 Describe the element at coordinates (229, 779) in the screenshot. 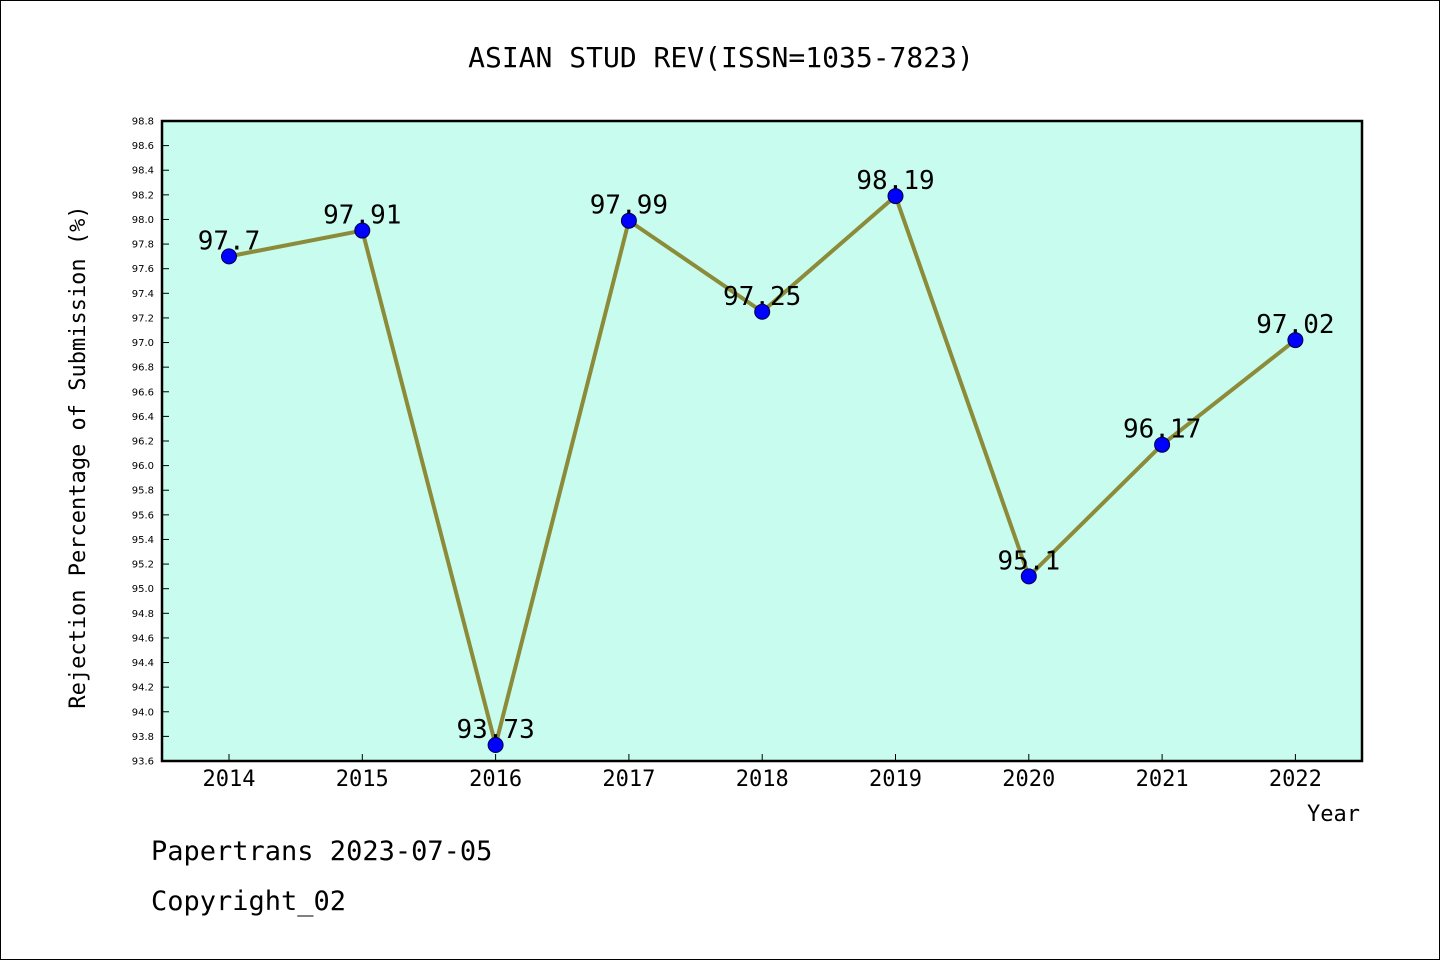

I see `x-tick-label: 2014` at that location.